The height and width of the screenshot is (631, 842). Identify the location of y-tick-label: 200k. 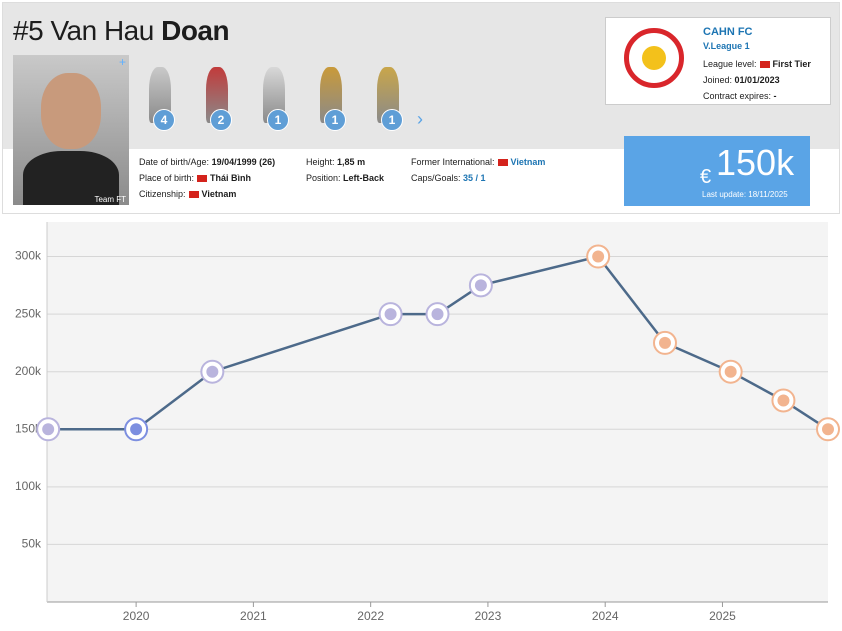
(28, 371).